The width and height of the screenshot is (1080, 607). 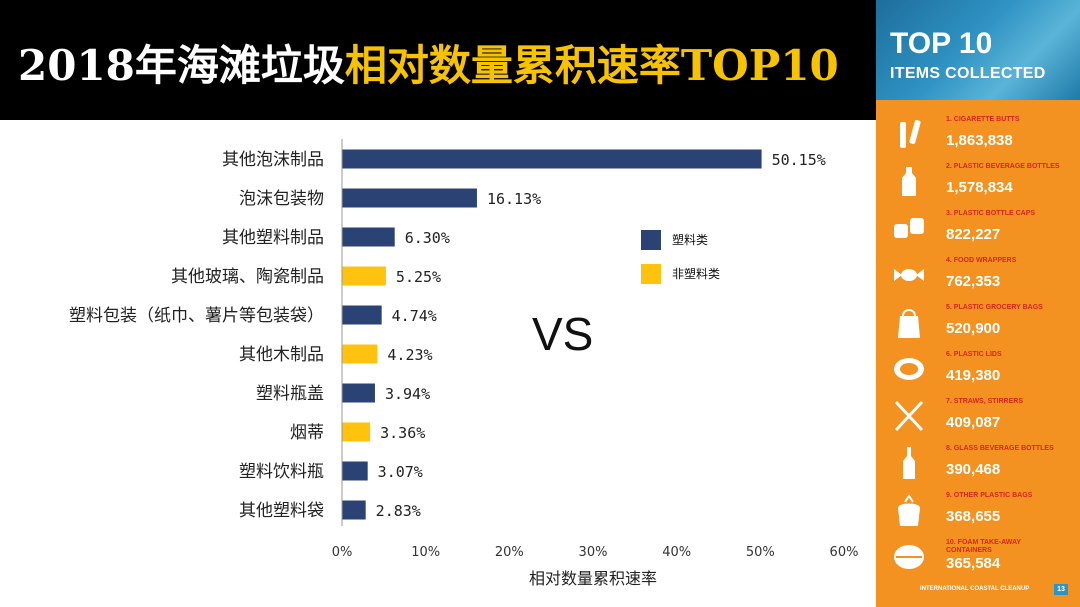 What do you see at coordinates (973, 328) in the screenshot?
I see `infographic-item-count: 520,900` at bounding box center [973, 328].